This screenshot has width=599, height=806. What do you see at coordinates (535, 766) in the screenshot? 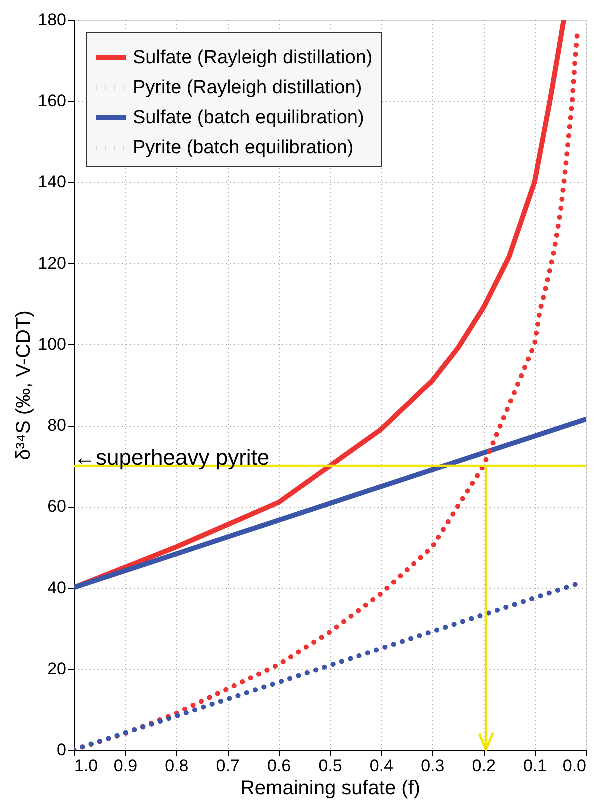
I see `x-tick-label: 0.1` at bounding box center [535, 766].